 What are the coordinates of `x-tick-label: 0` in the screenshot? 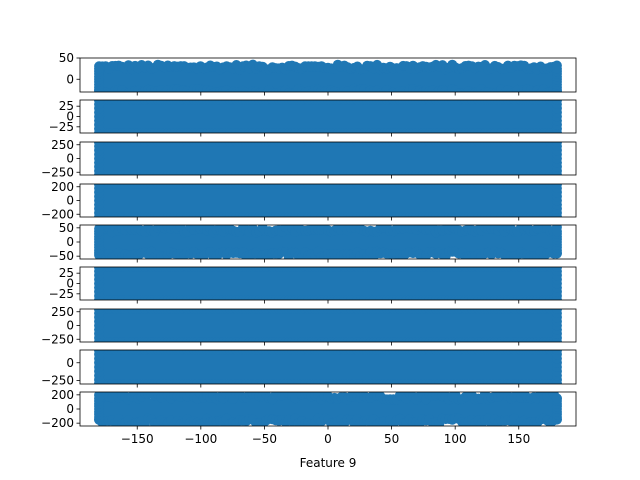 It's located at (328, 439).